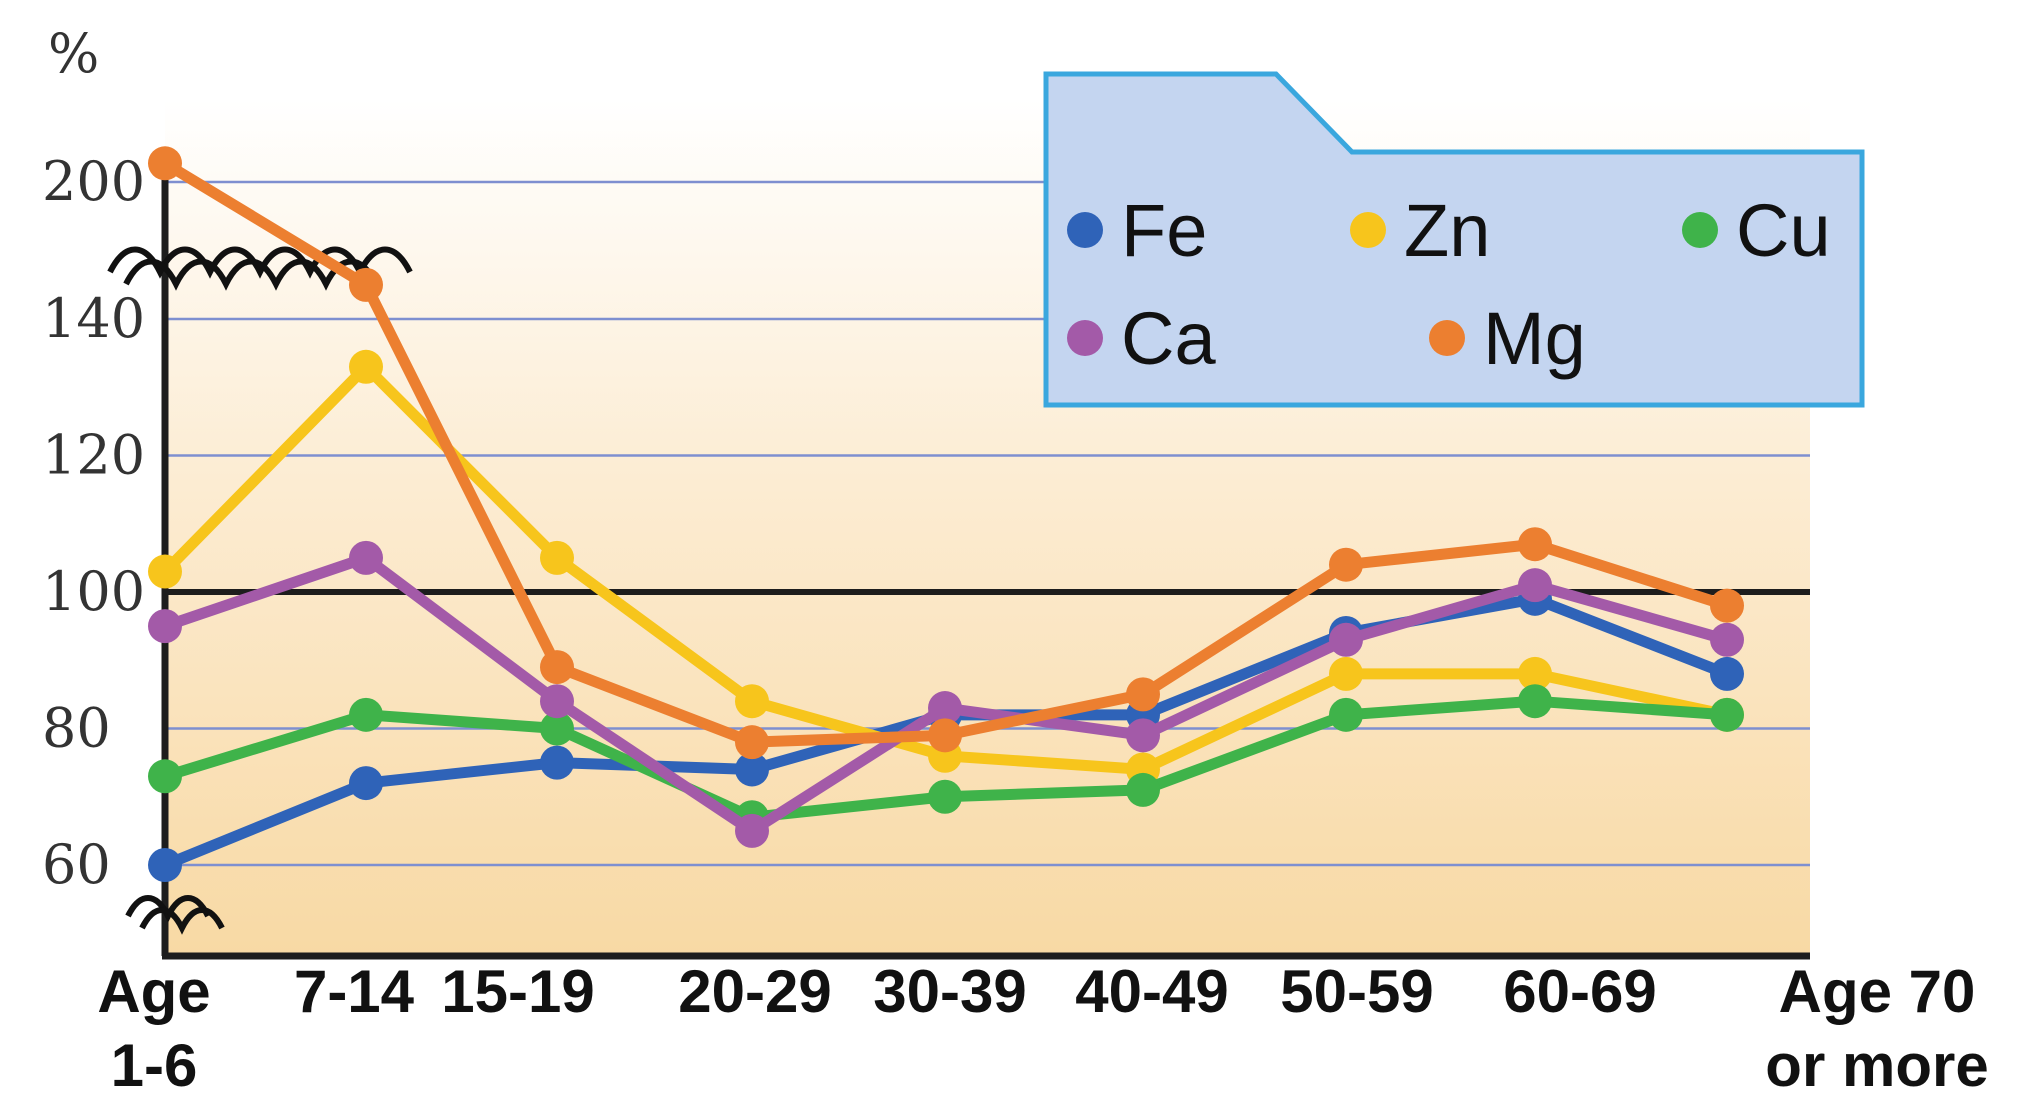 The image size is (2024, 1095). What do you see at coordinates (1368, 230) in the screenshot?
I see `legend-marker-zn` at bounding box center [1368, 230].